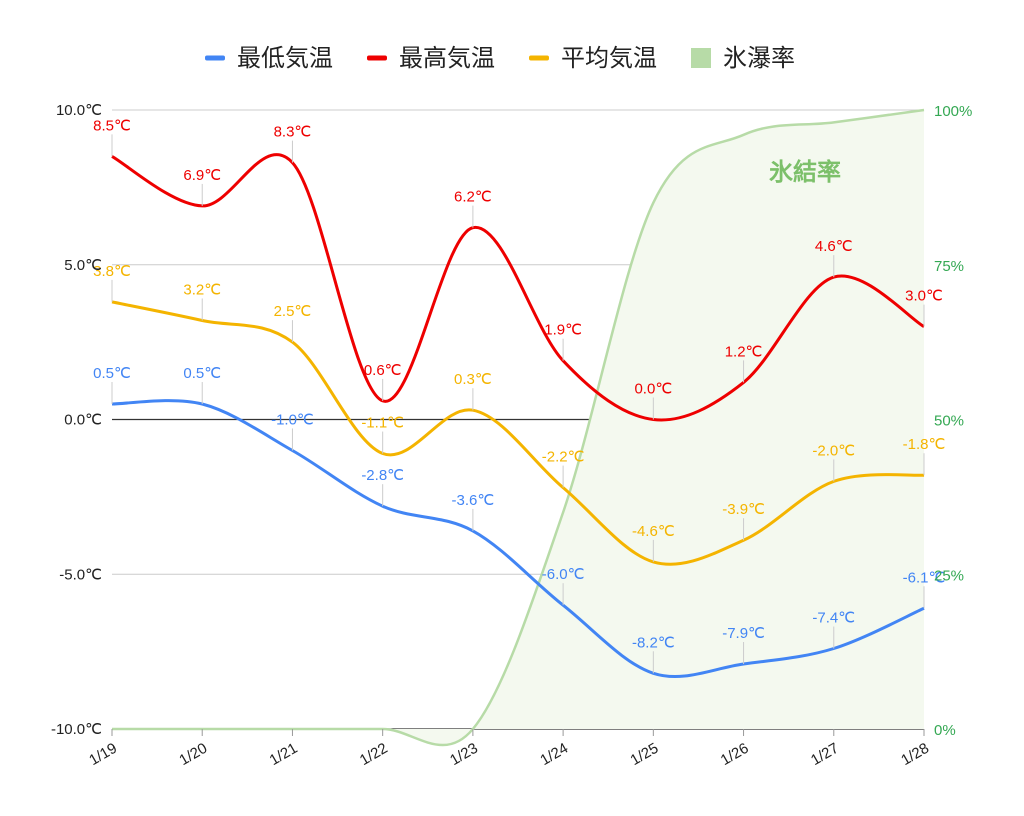 This screenshot has height=816, width=1024. What do you see at coordinates (645, 754) in the screenshot?
I see `x-tick-label: 1/25` at bounding box center [645, 754].